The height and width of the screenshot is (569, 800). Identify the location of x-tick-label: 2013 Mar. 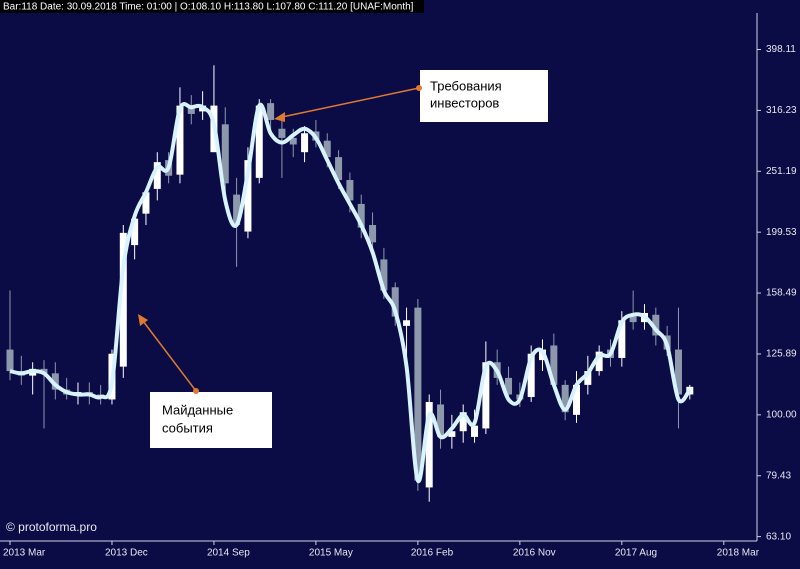
(24, 553).